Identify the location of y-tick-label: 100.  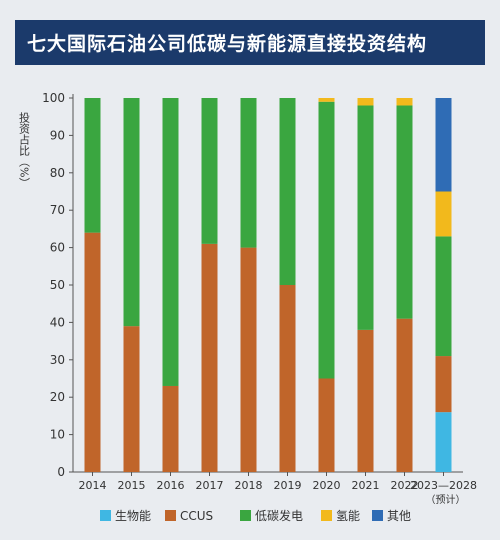
(53, 98).